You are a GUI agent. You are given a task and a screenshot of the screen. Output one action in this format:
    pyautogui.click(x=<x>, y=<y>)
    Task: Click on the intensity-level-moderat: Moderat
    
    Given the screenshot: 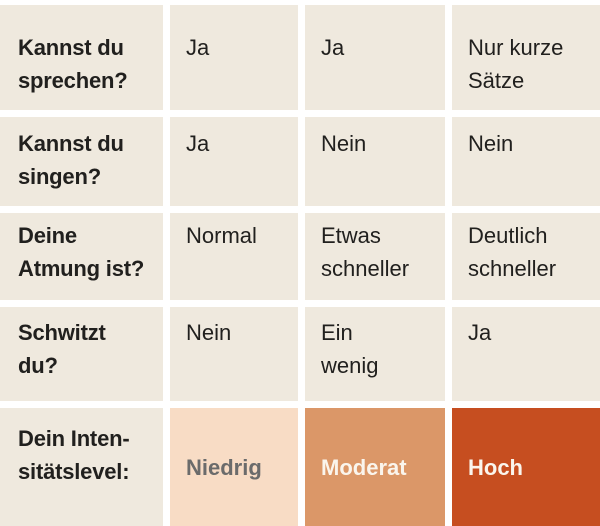 What is the action you would take?
    pyautogui.click(x=375, y=467)
    